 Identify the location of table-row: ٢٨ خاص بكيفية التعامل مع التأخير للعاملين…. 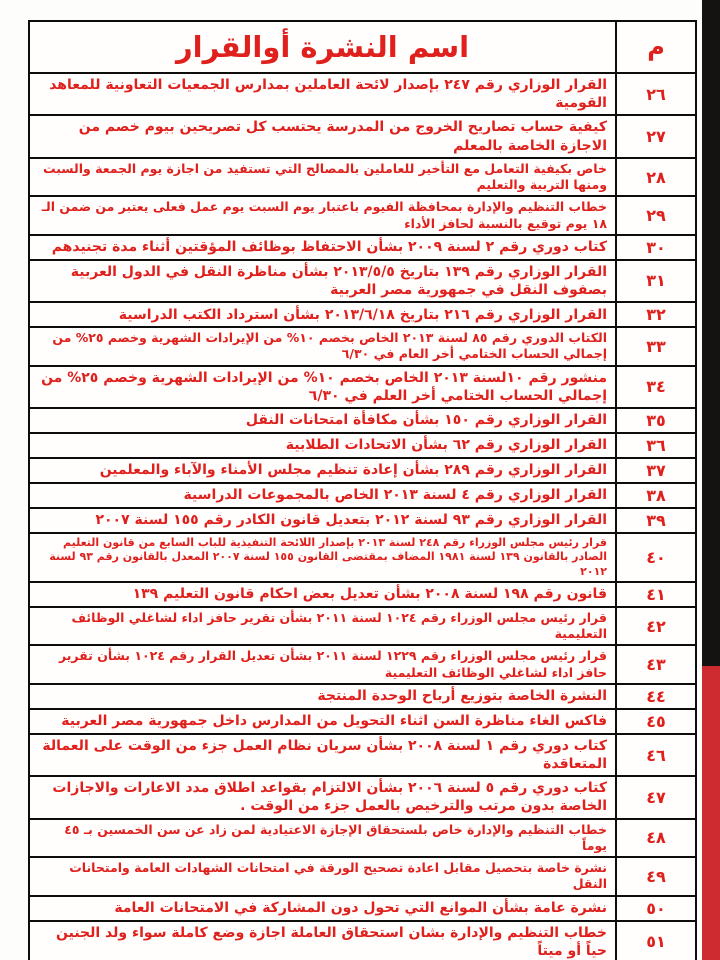
(362, 177).